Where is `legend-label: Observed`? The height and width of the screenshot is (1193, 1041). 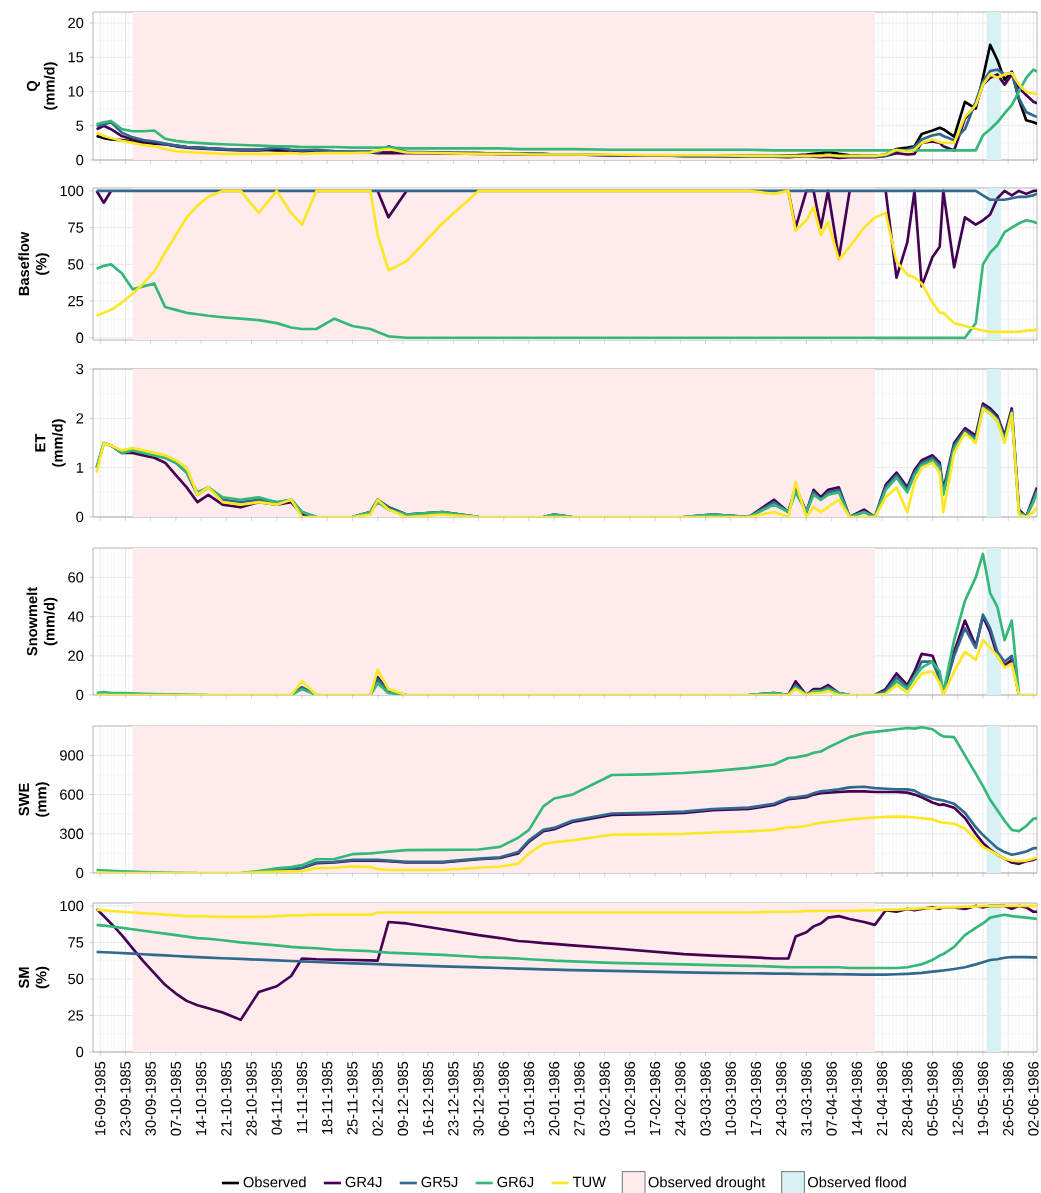 legend-label: Observed is located at coordinates (274, 1182).